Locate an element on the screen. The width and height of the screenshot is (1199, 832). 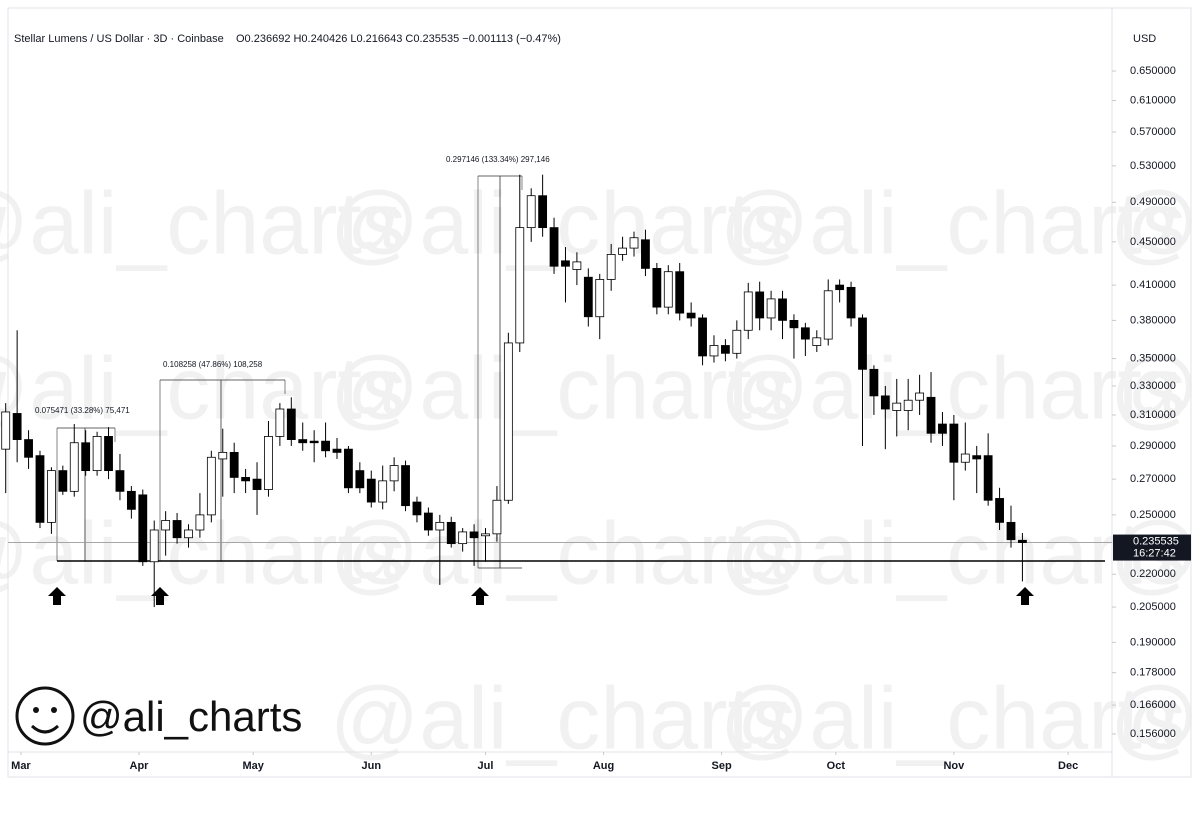
y-tick-label: 0.156000 is located at coordinates (1153, 734).